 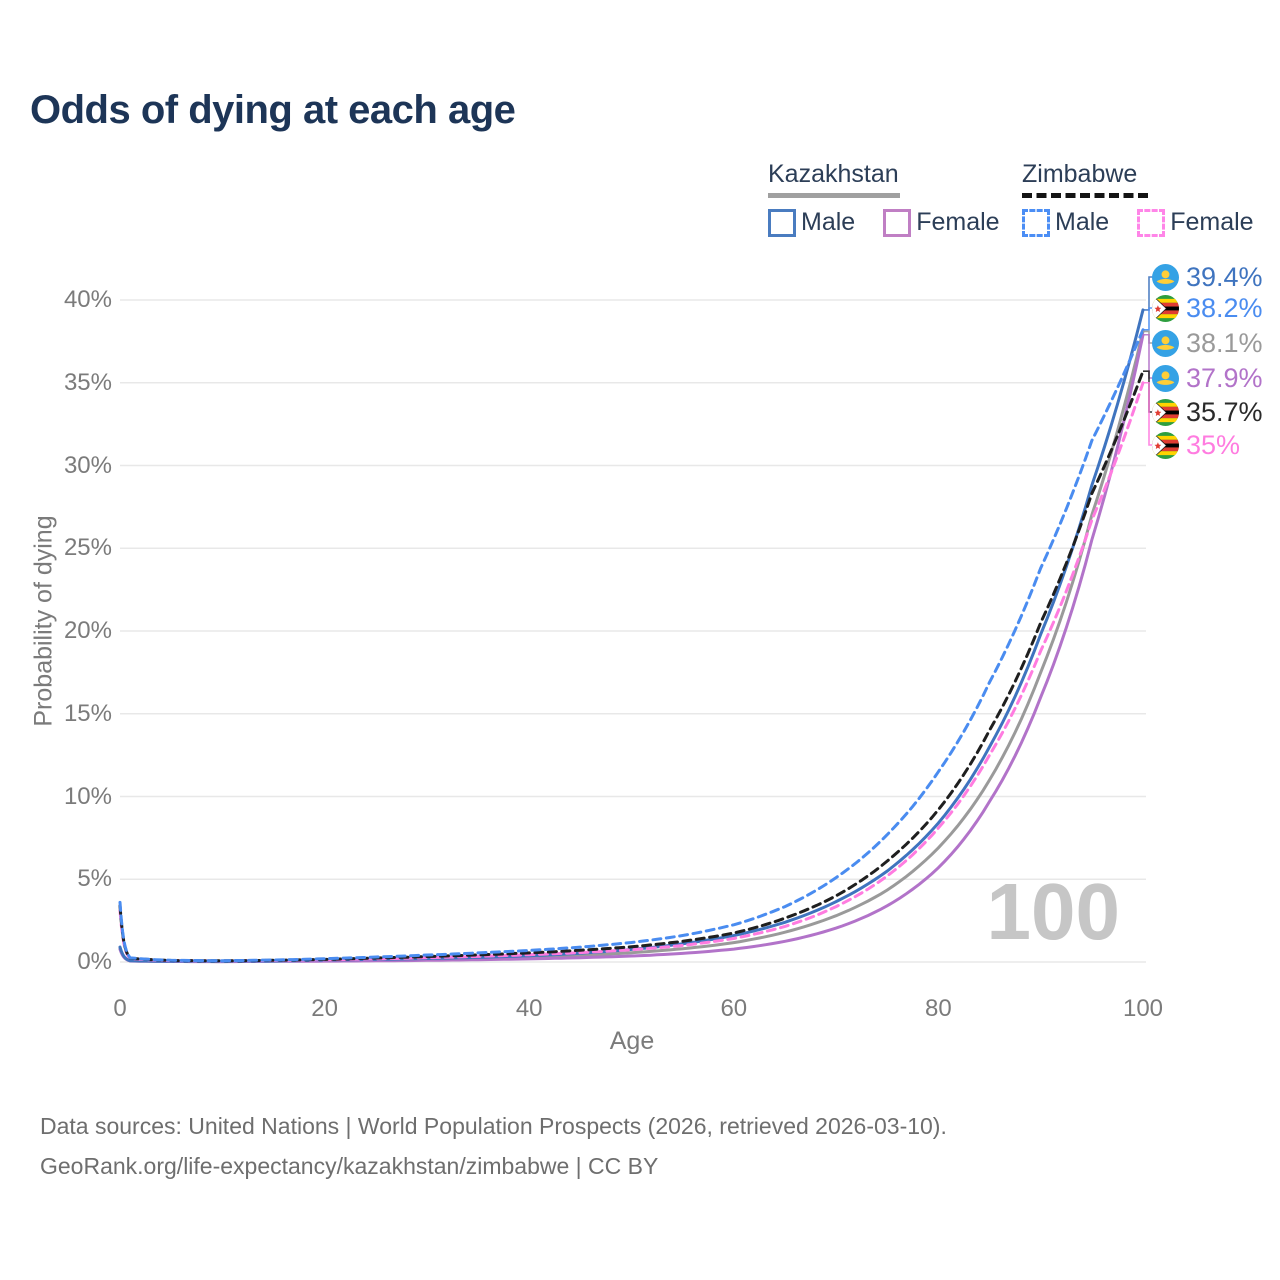 What do you see at coordinates (1224, 377) in the screenshot?
I see `end-label-value: 37.9%` at bounding box center [1224, 377].